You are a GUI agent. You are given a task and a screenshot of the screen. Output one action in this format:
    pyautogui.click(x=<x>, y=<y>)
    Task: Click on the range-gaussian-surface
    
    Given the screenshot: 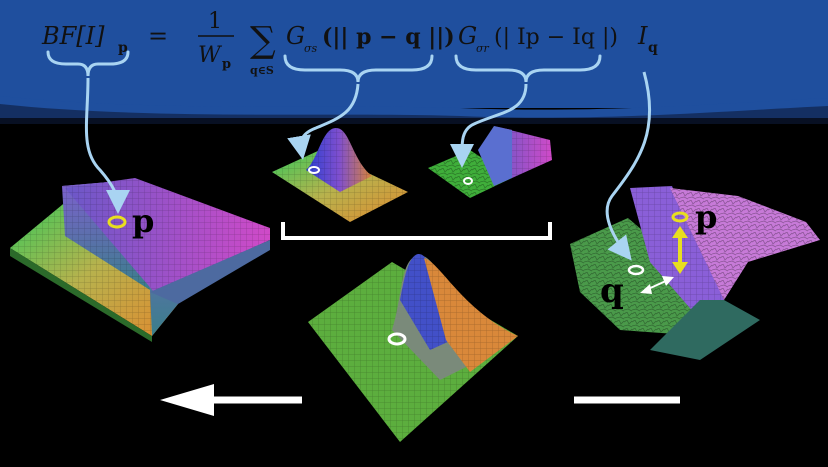 What is the action you would take?
    pyautogui.click(x=490, y=162)
    